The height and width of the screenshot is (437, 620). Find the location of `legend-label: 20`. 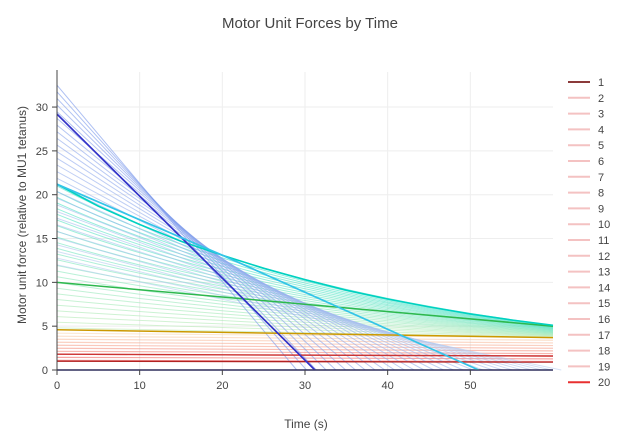

legend-label: 20 is located at coordinates (604, 383).